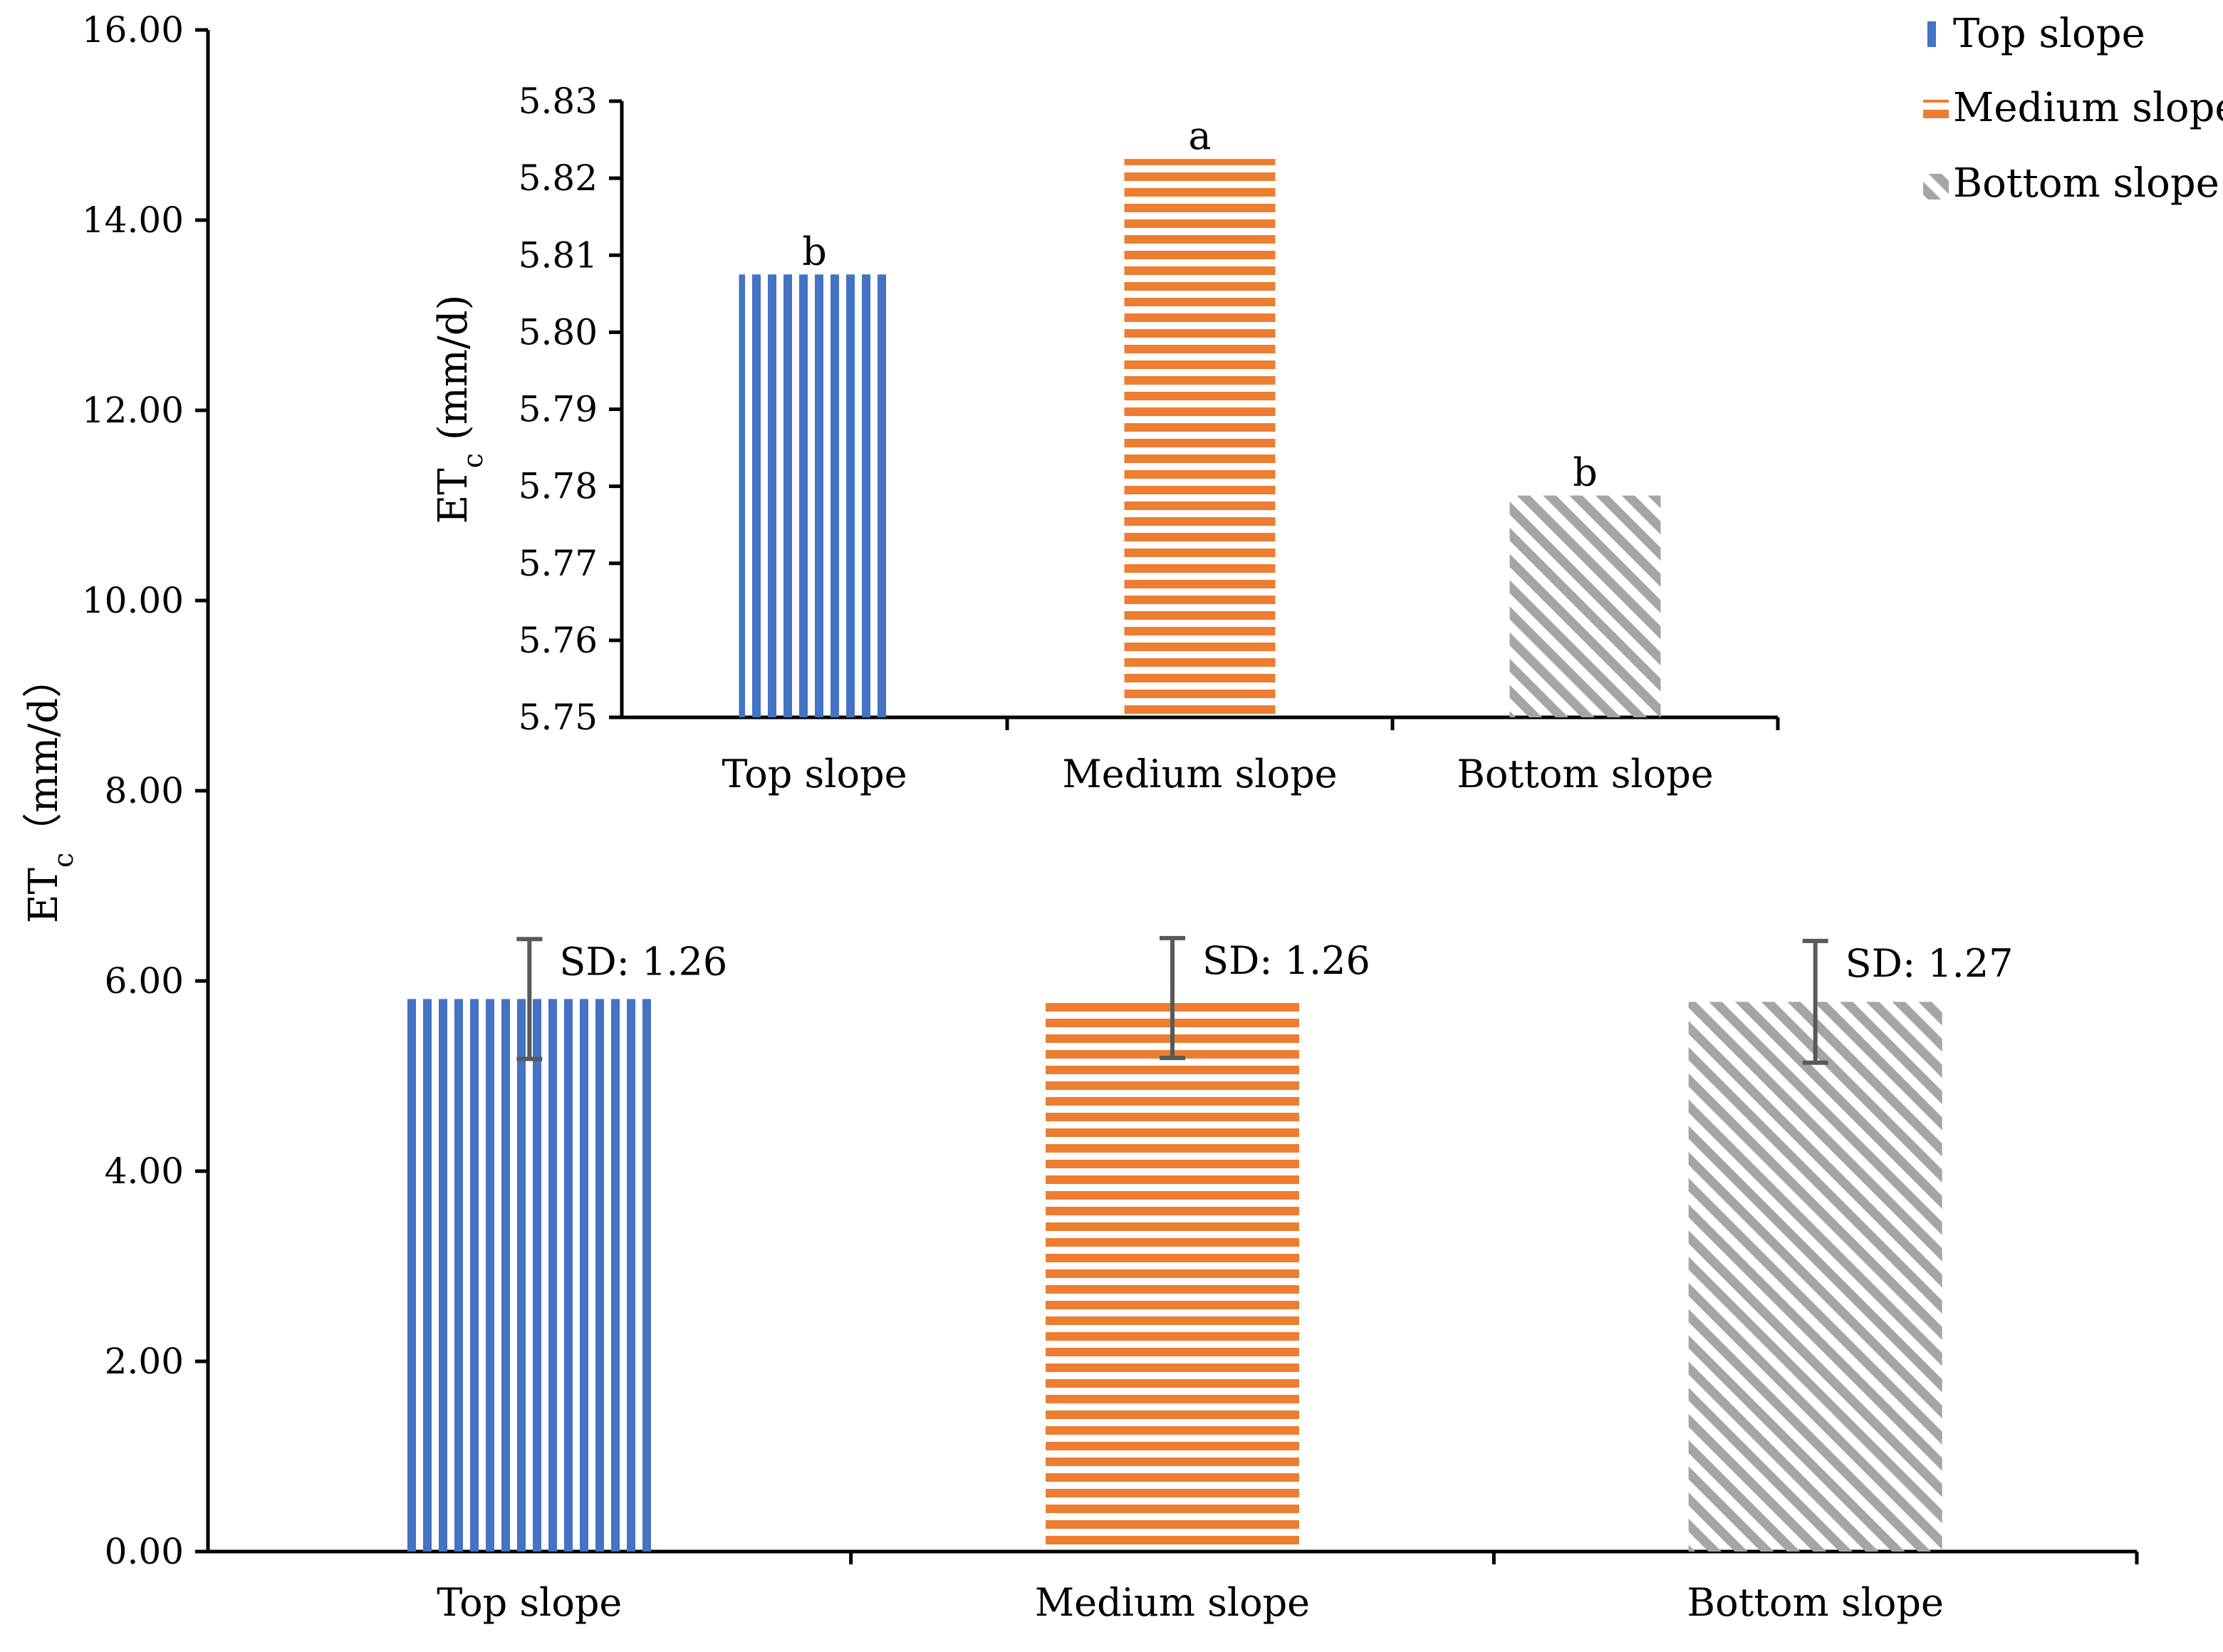 The width and height of the screenshot is (2223, 1652). I want to click on data-label-top-slope: b, so click(815, 251).